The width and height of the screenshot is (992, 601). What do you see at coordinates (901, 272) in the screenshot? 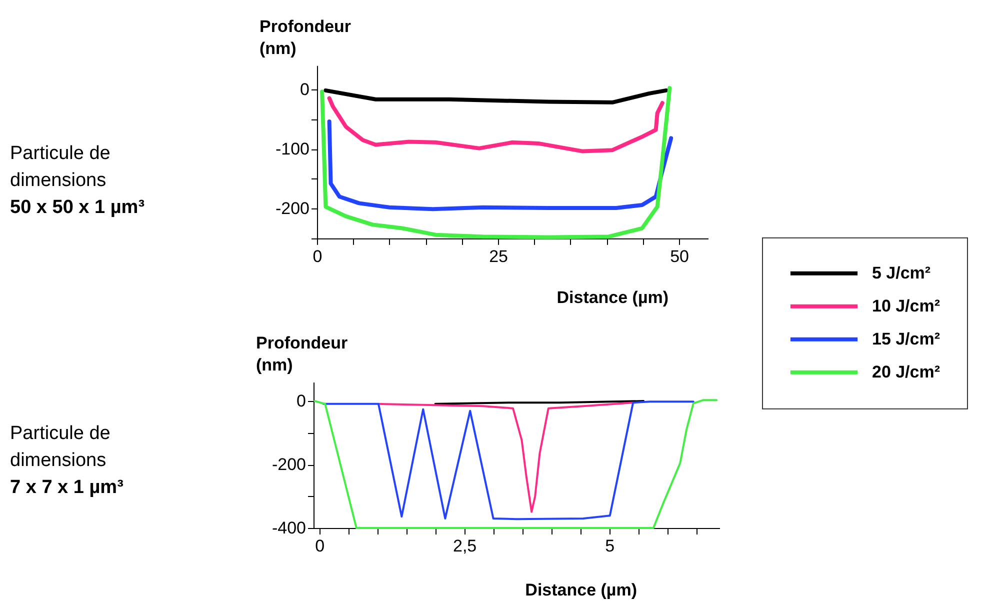
I see `legend-label: 5 J/cm²` at bounding box center [901, 272].